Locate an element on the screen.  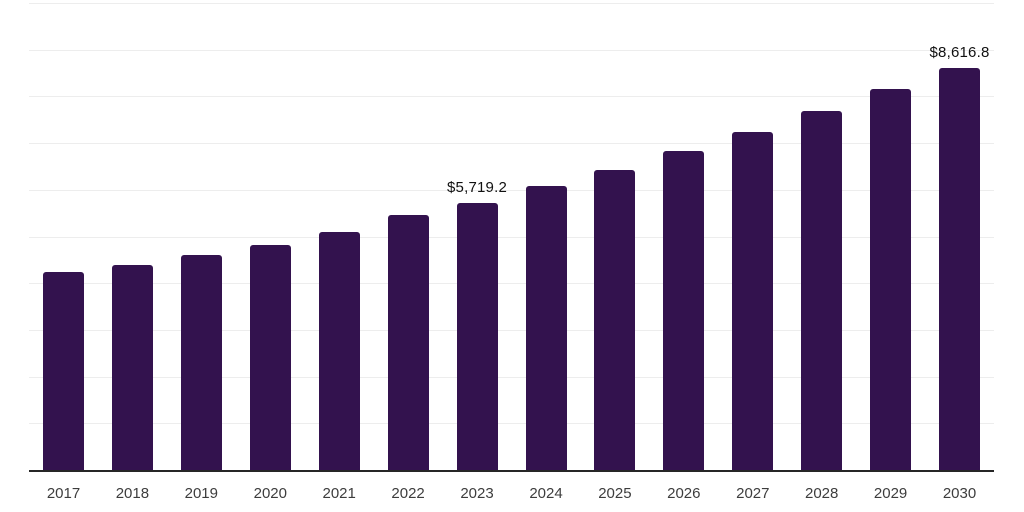
bar-2028 is located at coordinates (822, 290).